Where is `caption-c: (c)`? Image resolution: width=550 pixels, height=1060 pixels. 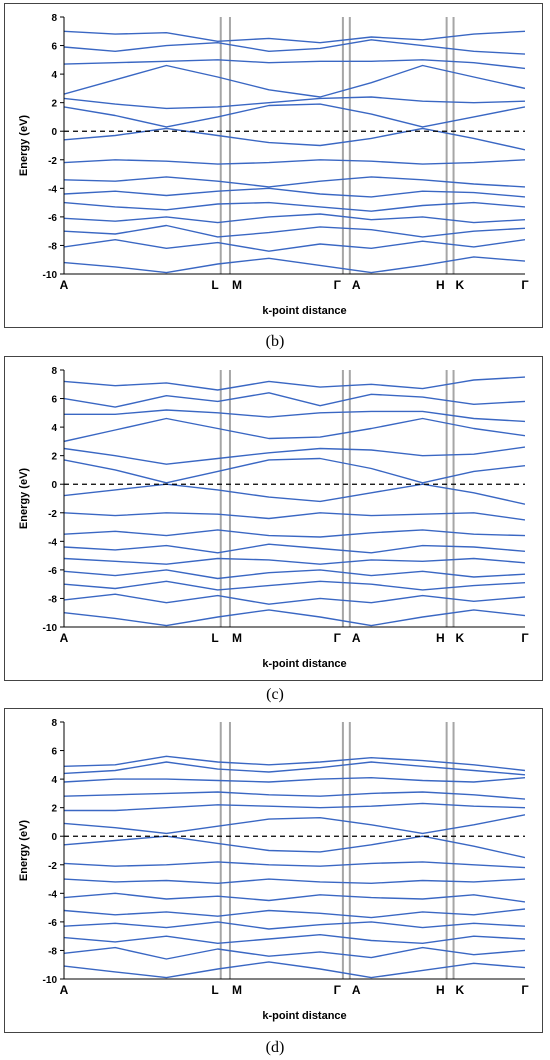 caption-c: (c) is located at coordinates (275, 694).